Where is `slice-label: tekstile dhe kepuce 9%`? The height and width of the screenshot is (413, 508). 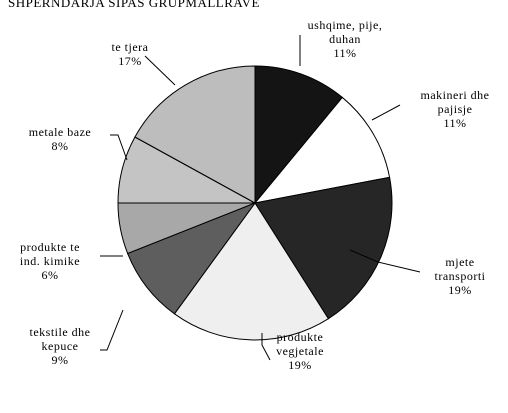
slice-label: tekstile dhe kepuce 9% is located at coordinates (60, 346).